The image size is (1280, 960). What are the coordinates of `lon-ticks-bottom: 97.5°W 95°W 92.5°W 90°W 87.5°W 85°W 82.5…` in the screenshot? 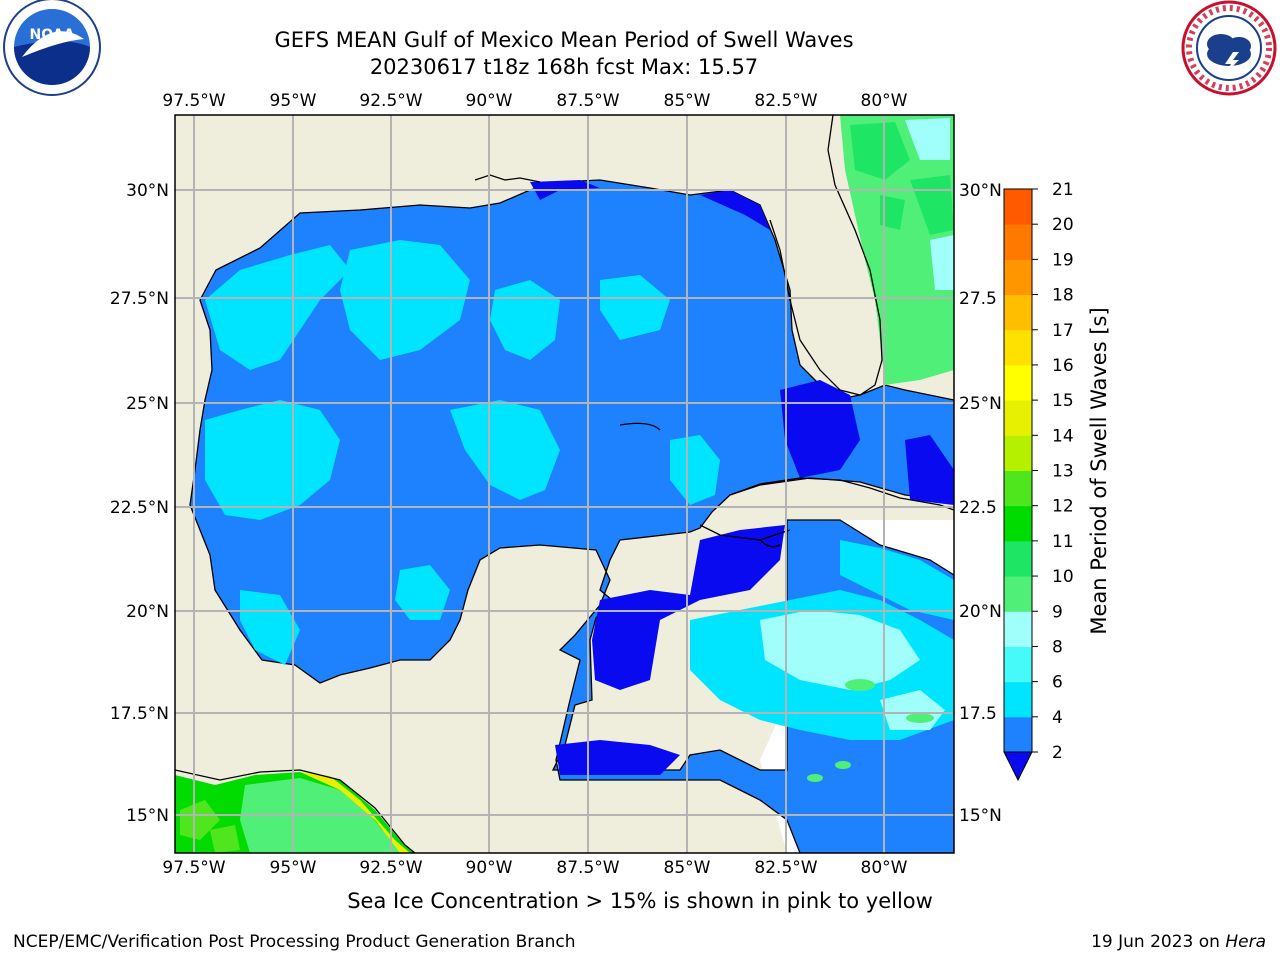 It's located at (534, 868).